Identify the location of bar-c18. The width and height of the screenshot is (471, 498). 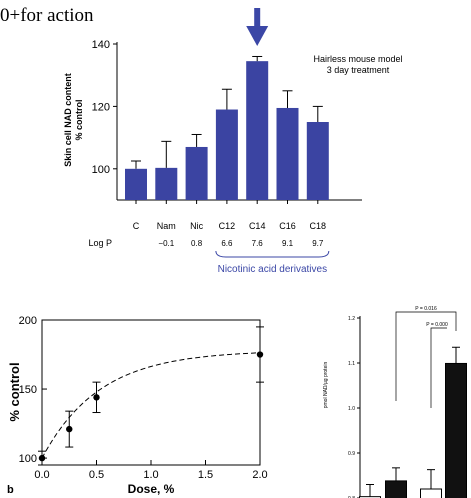
(317, 161).